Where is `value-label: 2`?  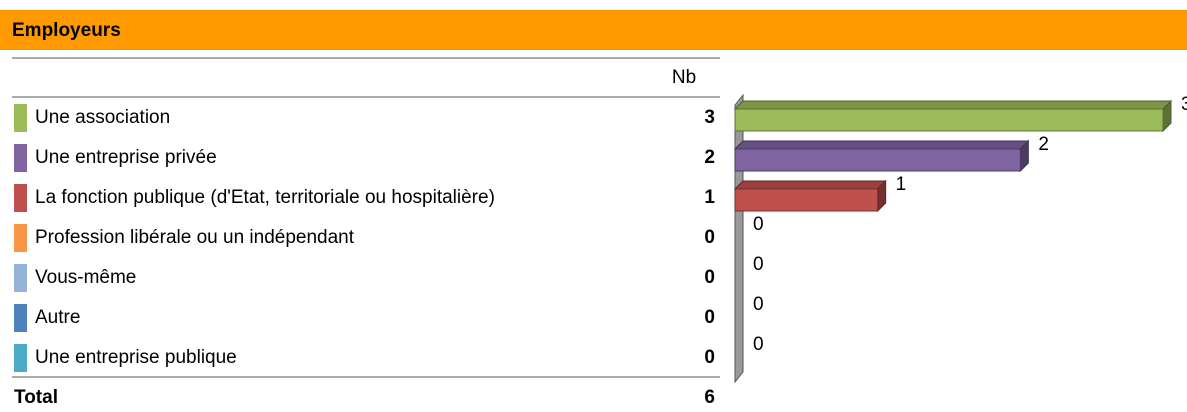 value-label: 2 is located at coordinates (1043, 144).